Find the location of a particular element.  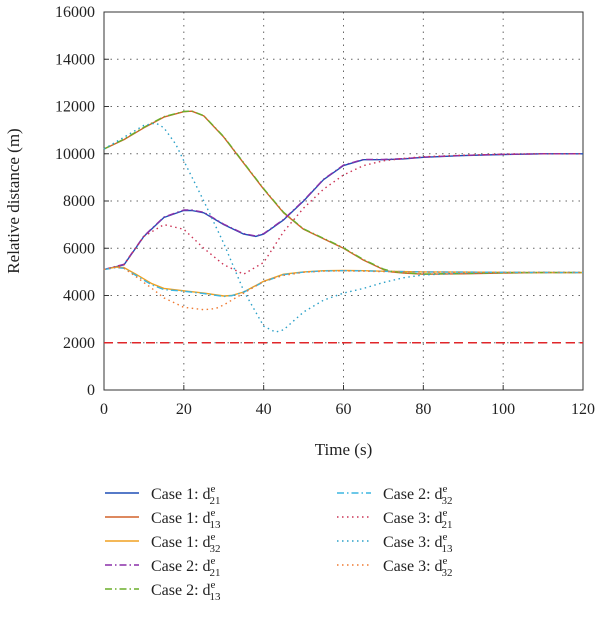

y-tick-label: 14000 is located at coordinates (75, 59).